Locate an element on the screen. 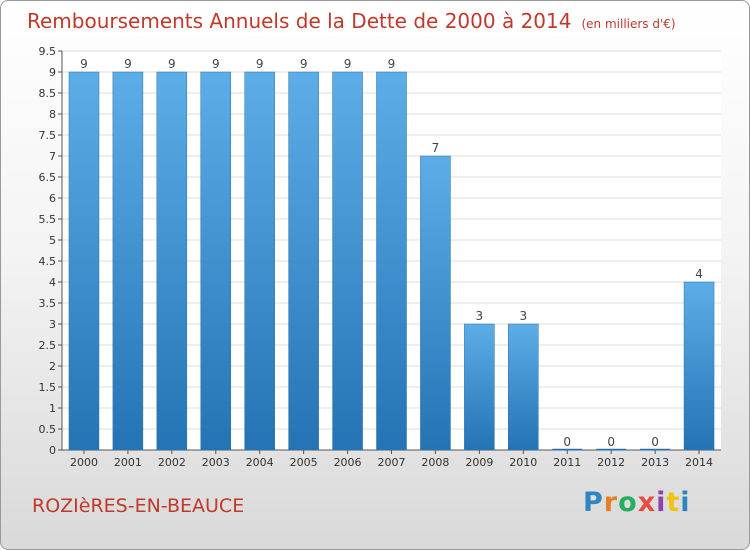  data-label-2013: 0 is located at coordinates (655, 442).